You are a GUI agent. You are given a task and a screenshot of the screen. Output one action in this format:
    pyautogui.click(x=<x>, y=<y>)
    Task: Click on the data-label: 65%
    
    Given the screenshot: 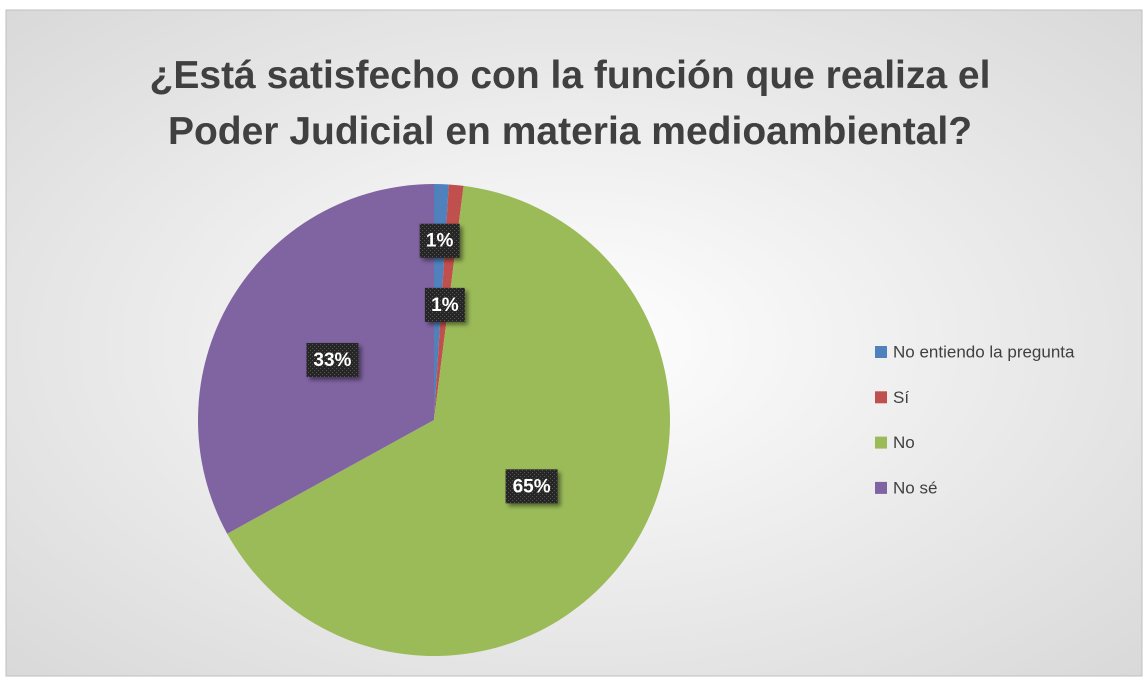 What is the action you would take?
    pyautogui.click(x=532, y=486)
    